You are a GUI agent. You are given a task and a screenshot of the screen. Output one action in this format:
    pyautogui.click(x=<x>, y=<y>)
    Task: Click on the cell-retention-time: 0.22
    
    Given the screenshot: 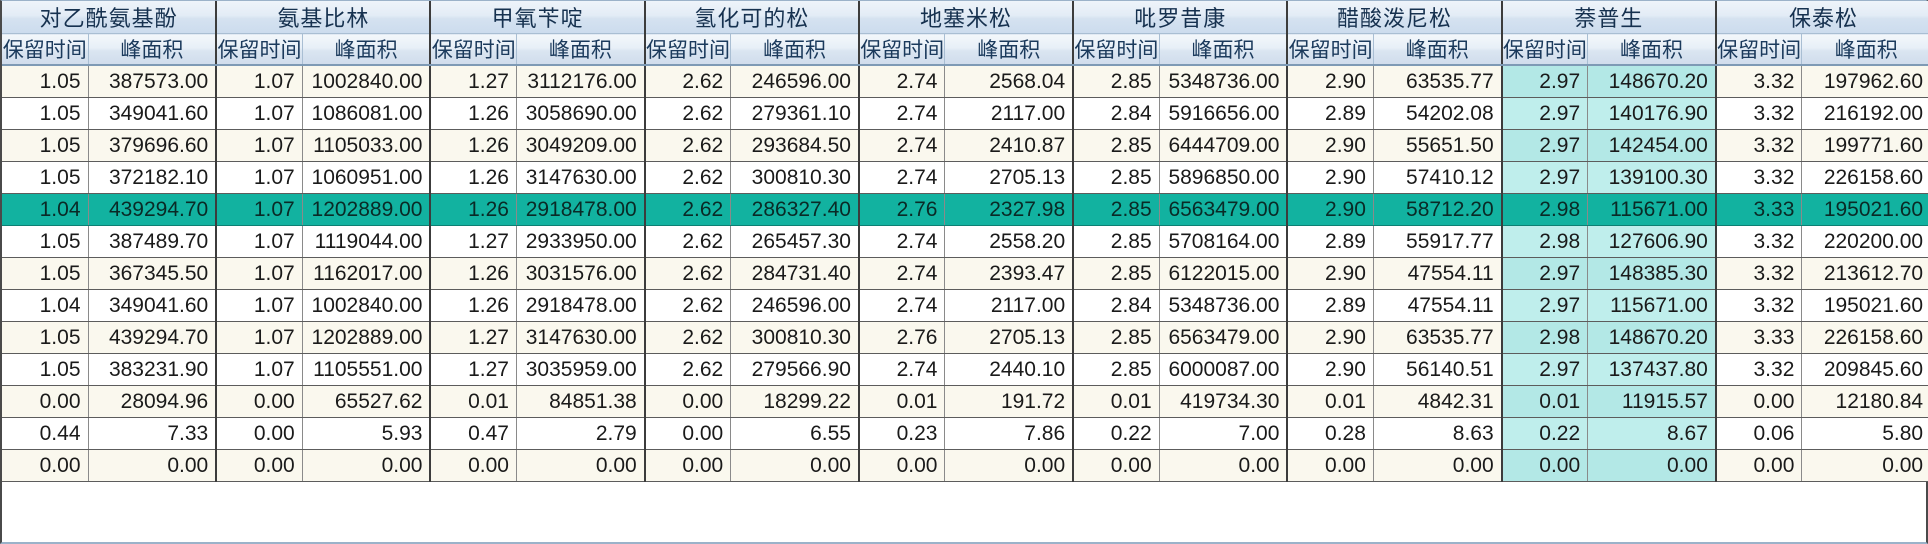 What is the action you would take?
    pyautogui.click(x=1116, y=433)
    